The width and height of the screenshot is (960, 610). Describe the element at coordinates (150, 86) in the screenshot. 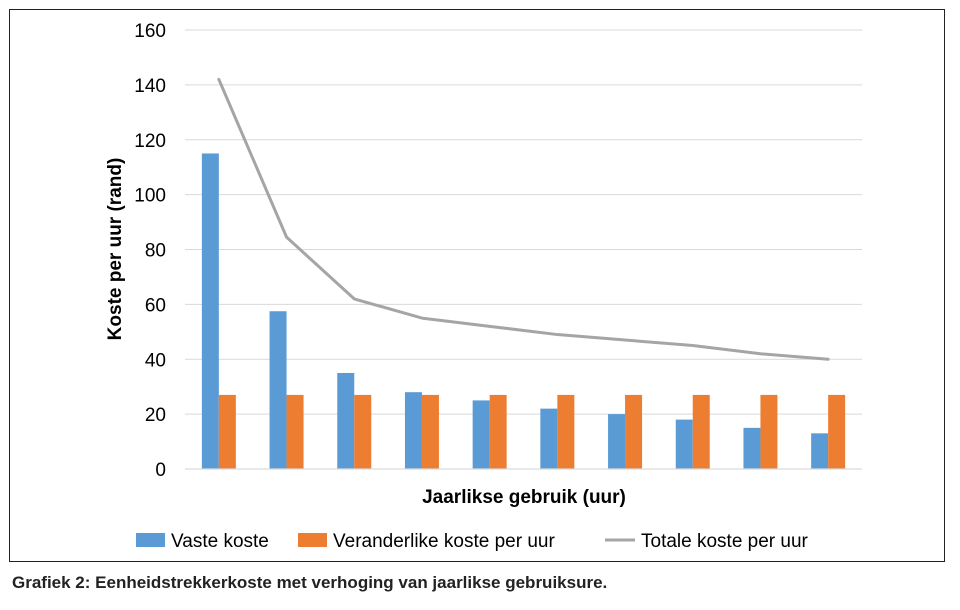

I see `y-tick-label: 140` at that location.